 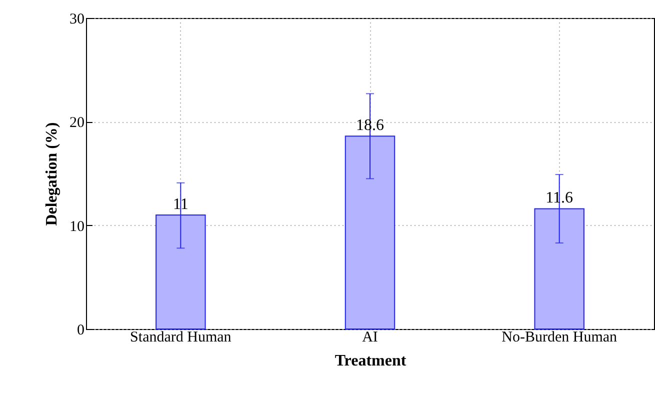 What do you see at coordinates (560, 338) in the screenshot?
I see `x-tick-label: No-Burden Human` at bounding box center [560, 338].